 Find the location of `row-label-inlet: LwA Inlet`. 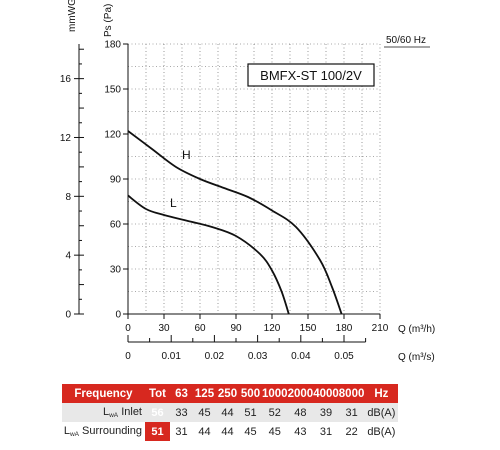

row-label-inlet: LwA Inlet is located at coordinates (103, 412).